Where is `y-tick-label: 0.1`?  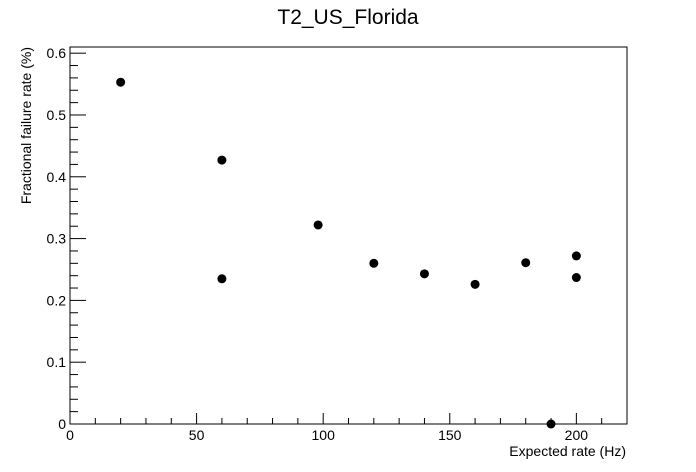
y-tick-label: 0.1 is located at coordinates (57, 362).